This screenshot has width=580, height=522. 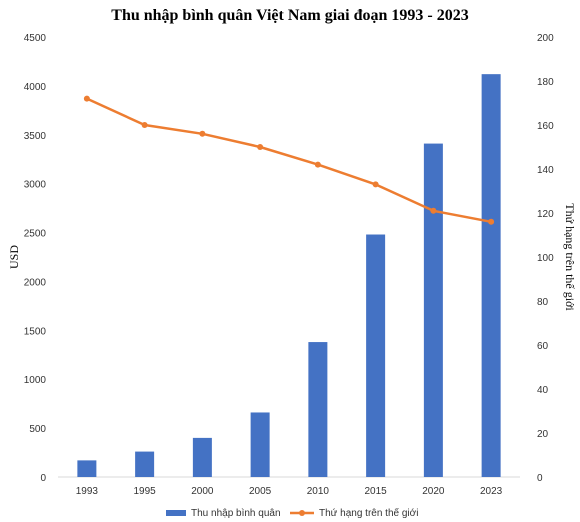 I want to click on y2-tick-label: 100, so click(x=545, y=258).